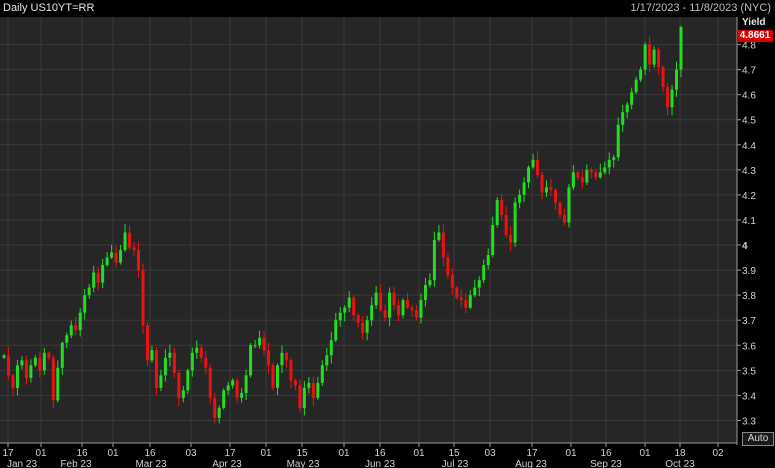 Image resolution: width=775 pixels, height=468 pixels. What do you see at coordinates (749, 121) in the screenshot?
I see `y-tick-label: 4.5` at bounding box center [749, 121].